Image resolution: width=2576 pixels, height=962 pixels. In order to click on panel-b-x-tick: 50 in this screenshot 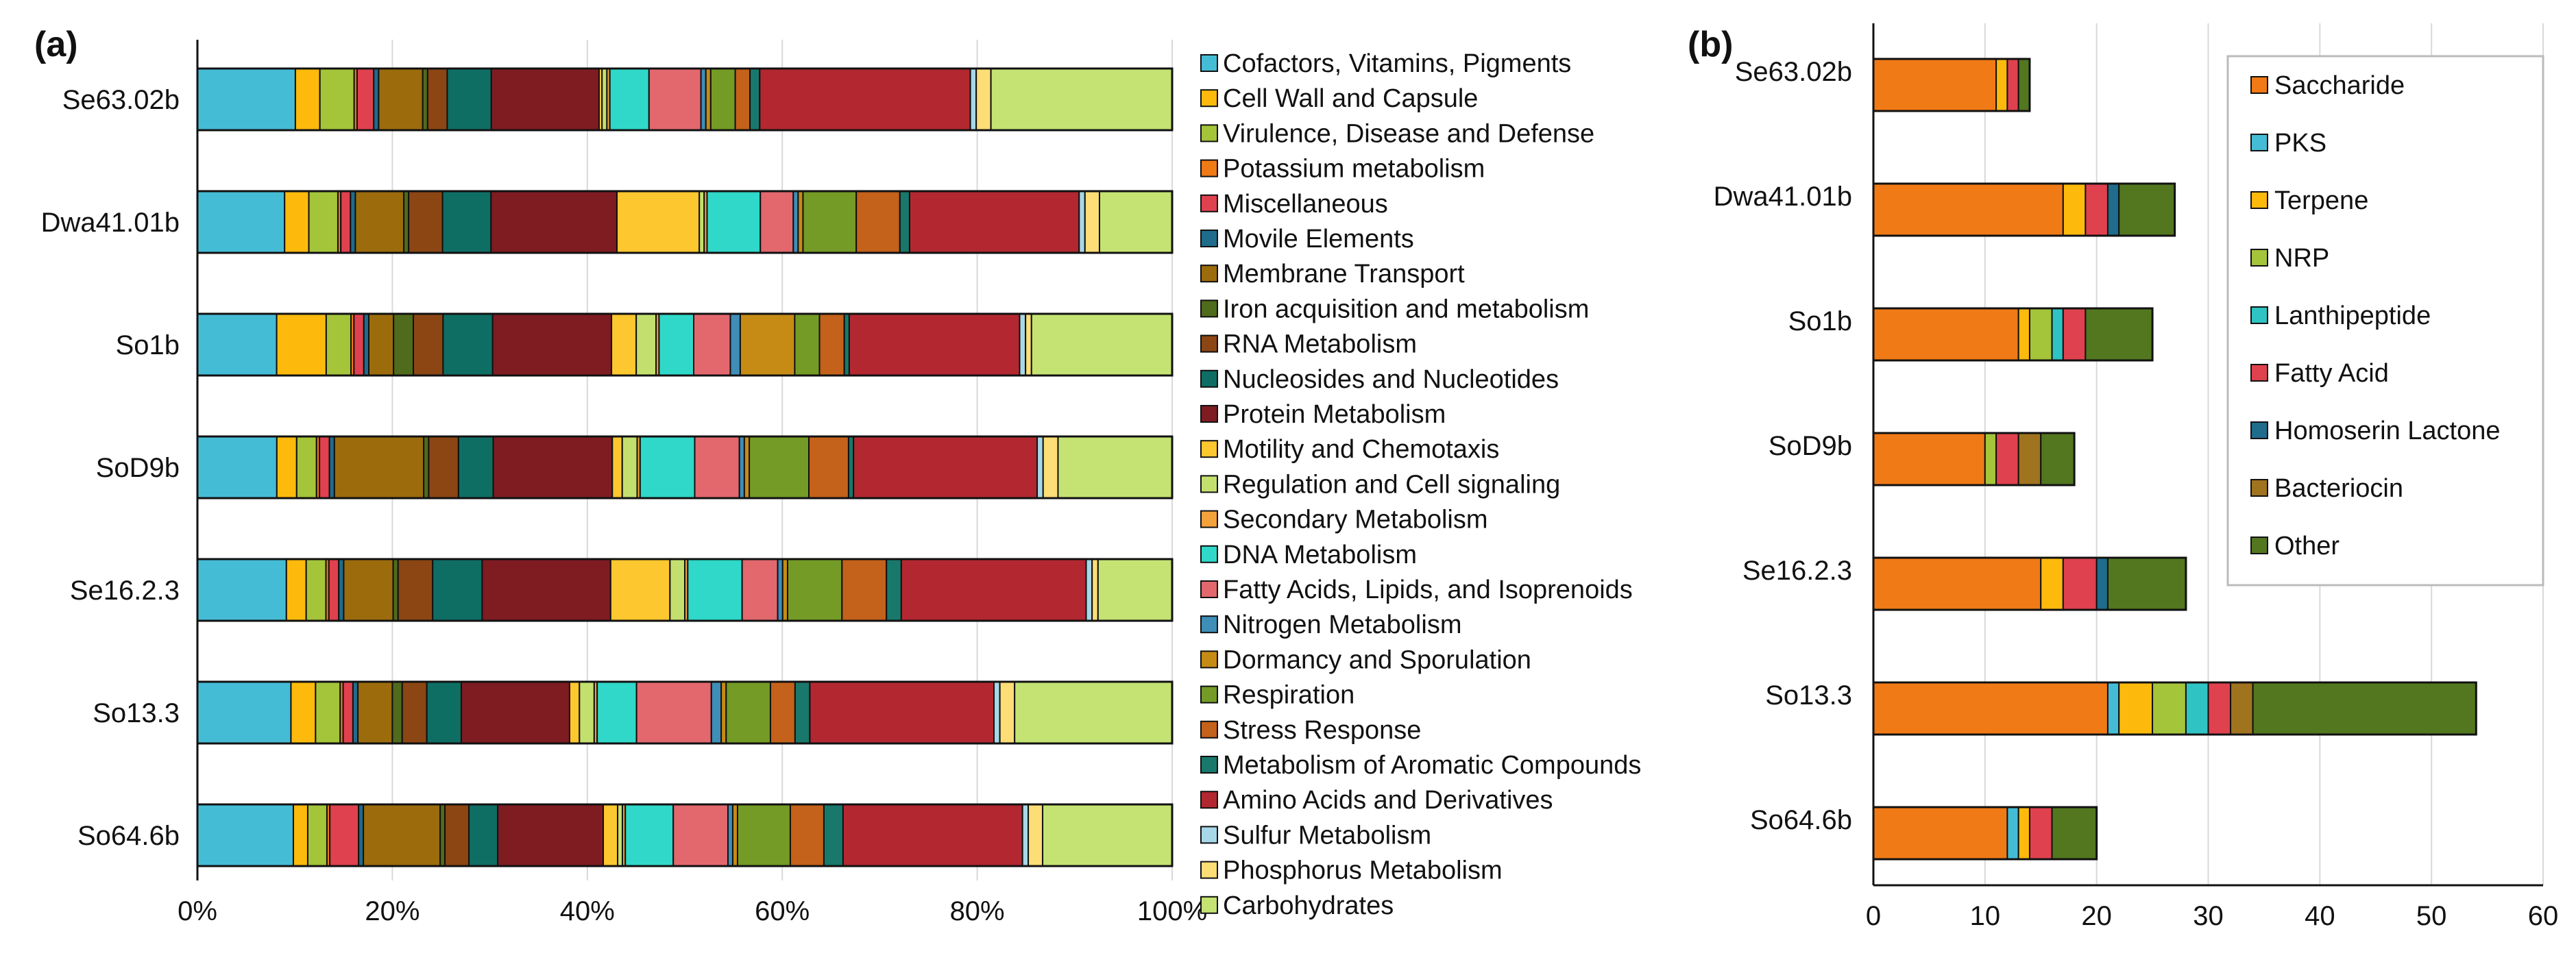, I will do `click(2431, 916)`.